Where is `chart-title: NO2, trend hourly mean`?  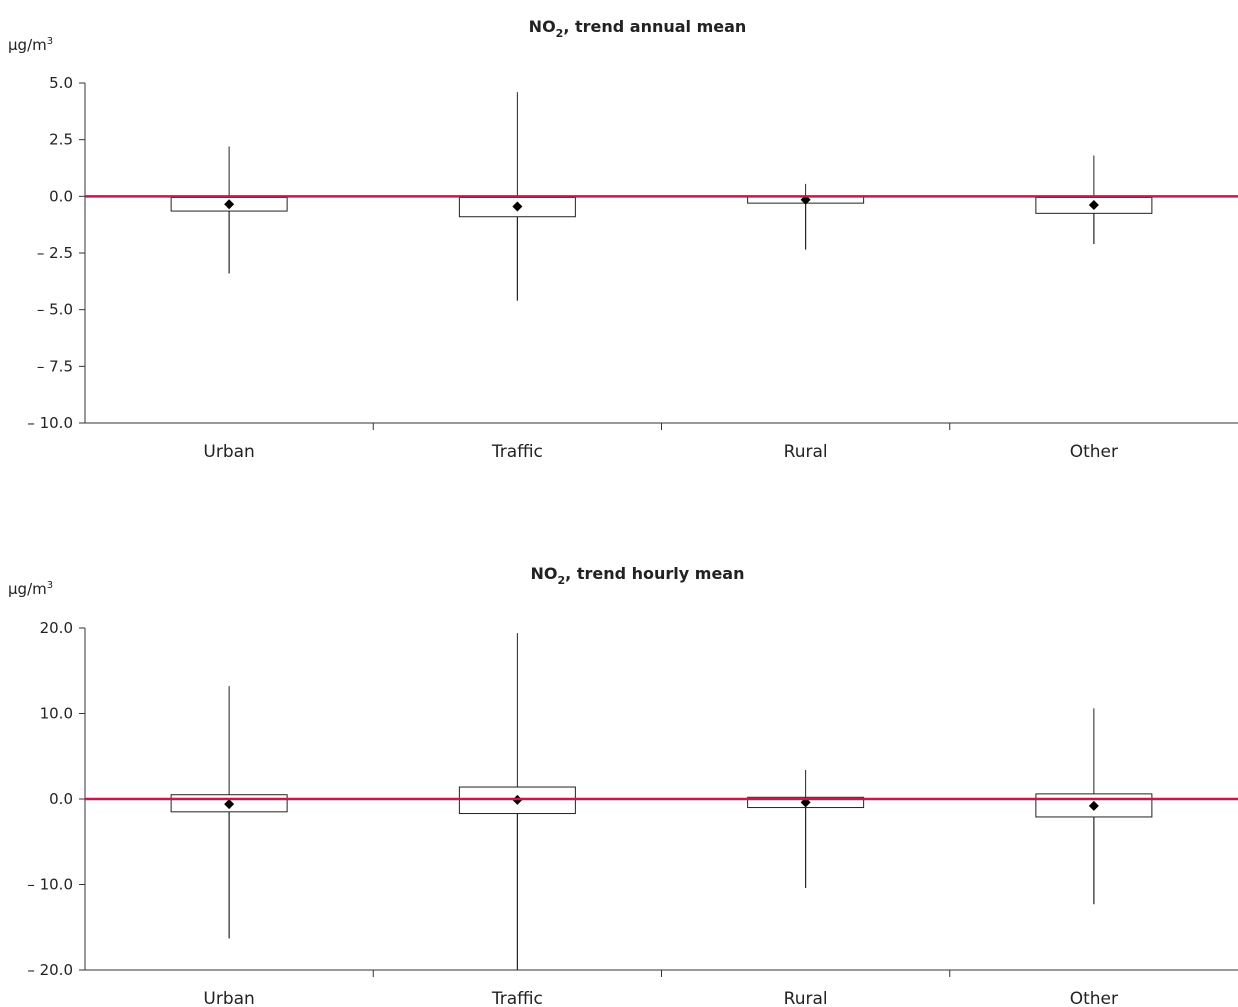 chart-title: NO2, trend hourly mean is located at coordinates (638, 575).